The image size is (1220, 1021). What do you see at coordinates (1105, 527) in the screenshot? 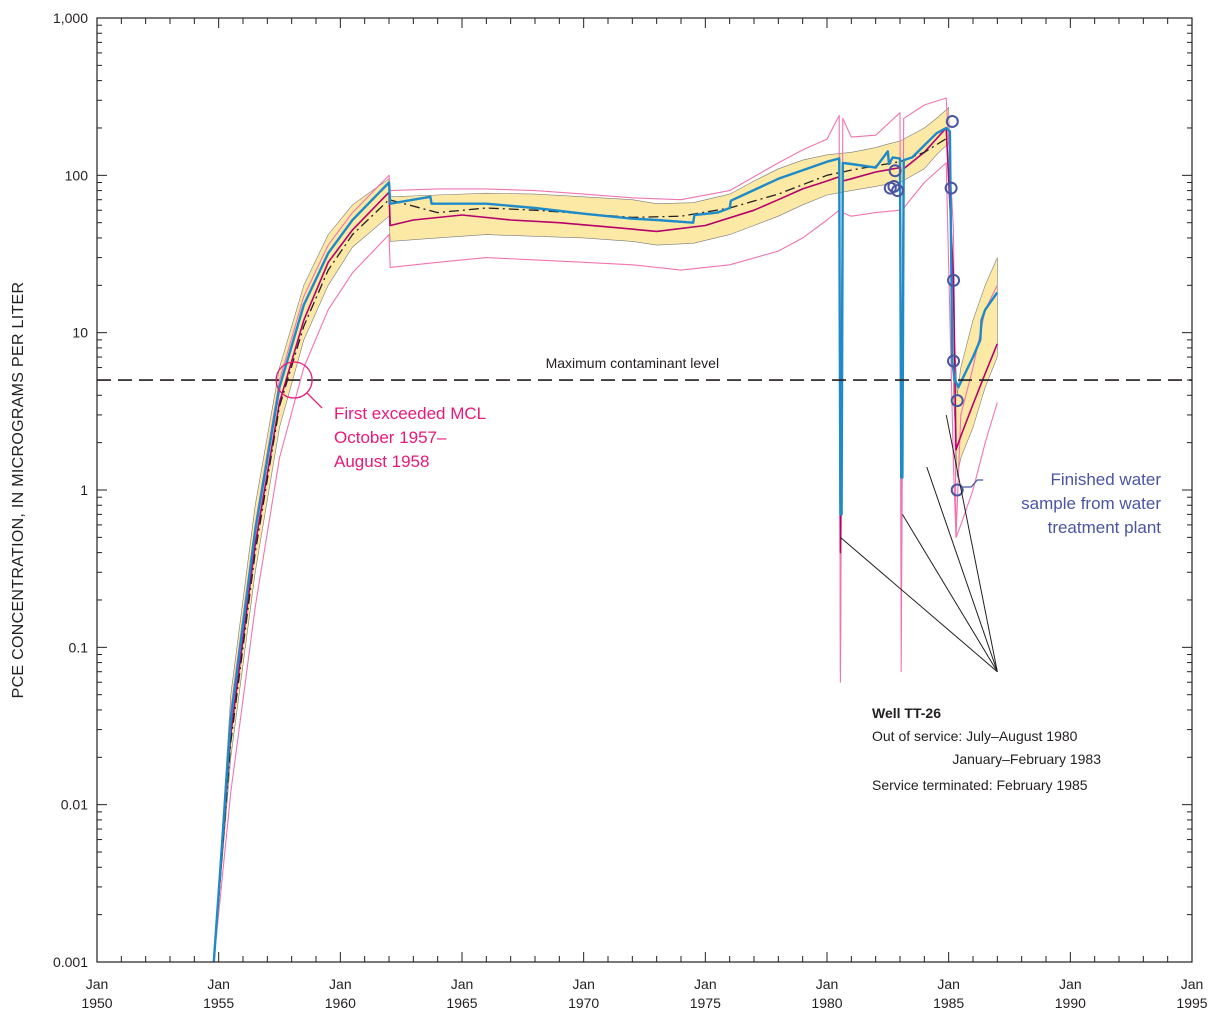
I see `finished-water-text-line: treatment plant` at bounding box center [1105, 527].